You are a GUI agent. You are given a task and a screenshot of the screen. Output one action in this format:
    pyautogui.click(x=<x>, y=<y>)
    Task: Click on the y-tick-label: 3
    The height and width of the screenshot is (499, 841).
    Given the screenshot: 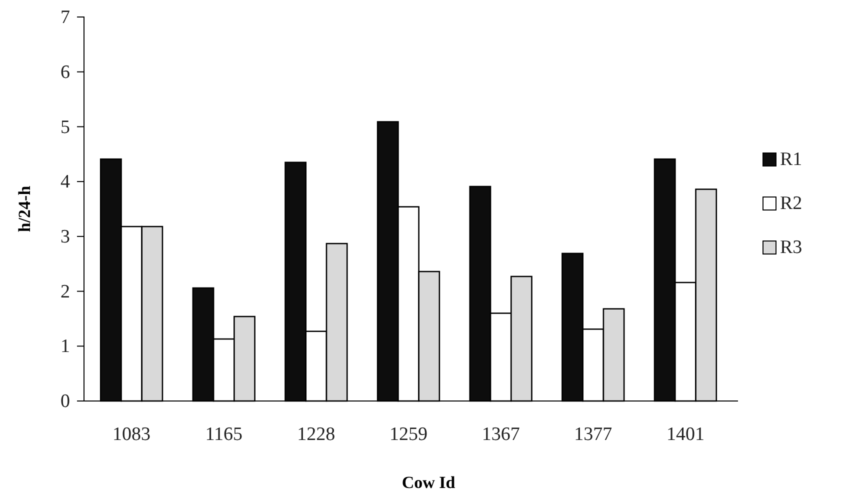 What is the action you would take?
    pyautogui.click(x=65, y=237)
    